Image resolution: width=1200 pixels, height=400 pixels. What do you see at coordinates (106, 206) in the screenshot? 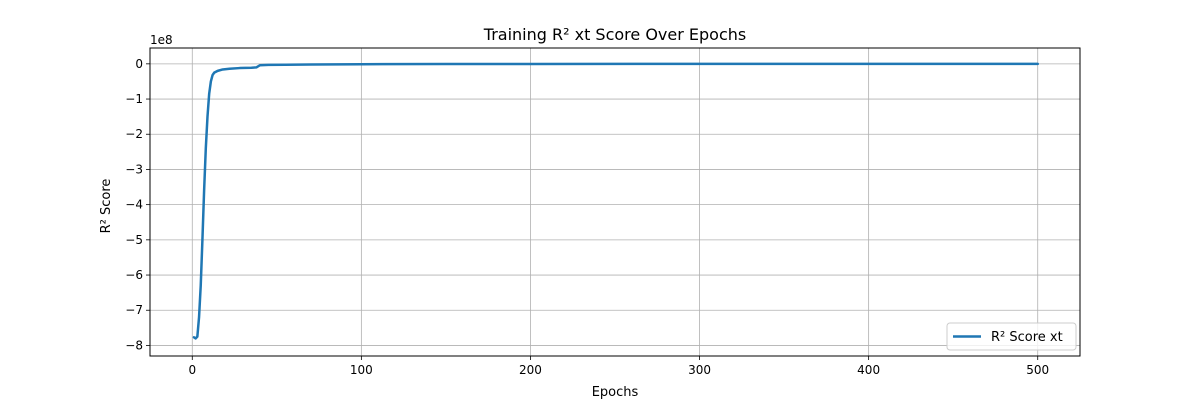
I see `y-axis-label: R² Score` at bounding box center [106, 206].